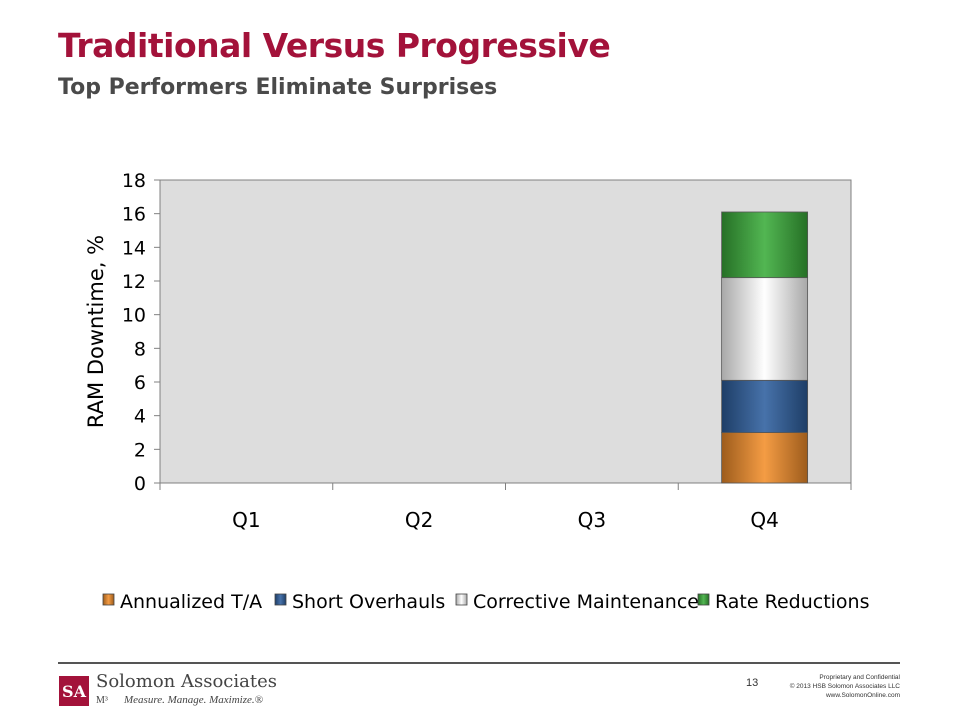 The height and width of the screenshot is (720, 960). What do you see at coordinates (479, 663) in the screenshot?
I see `footer-divider` at bounding box center [479, 663].